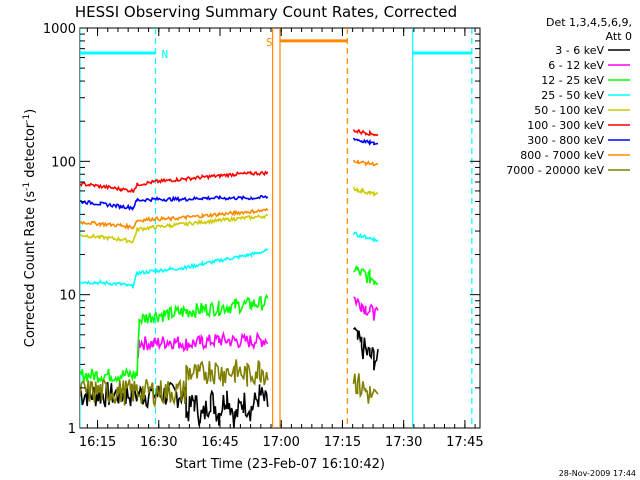  Describe the element at coordinates (219, 442) in the screenshot. I see `x-tick-label: 16:45` at that location.